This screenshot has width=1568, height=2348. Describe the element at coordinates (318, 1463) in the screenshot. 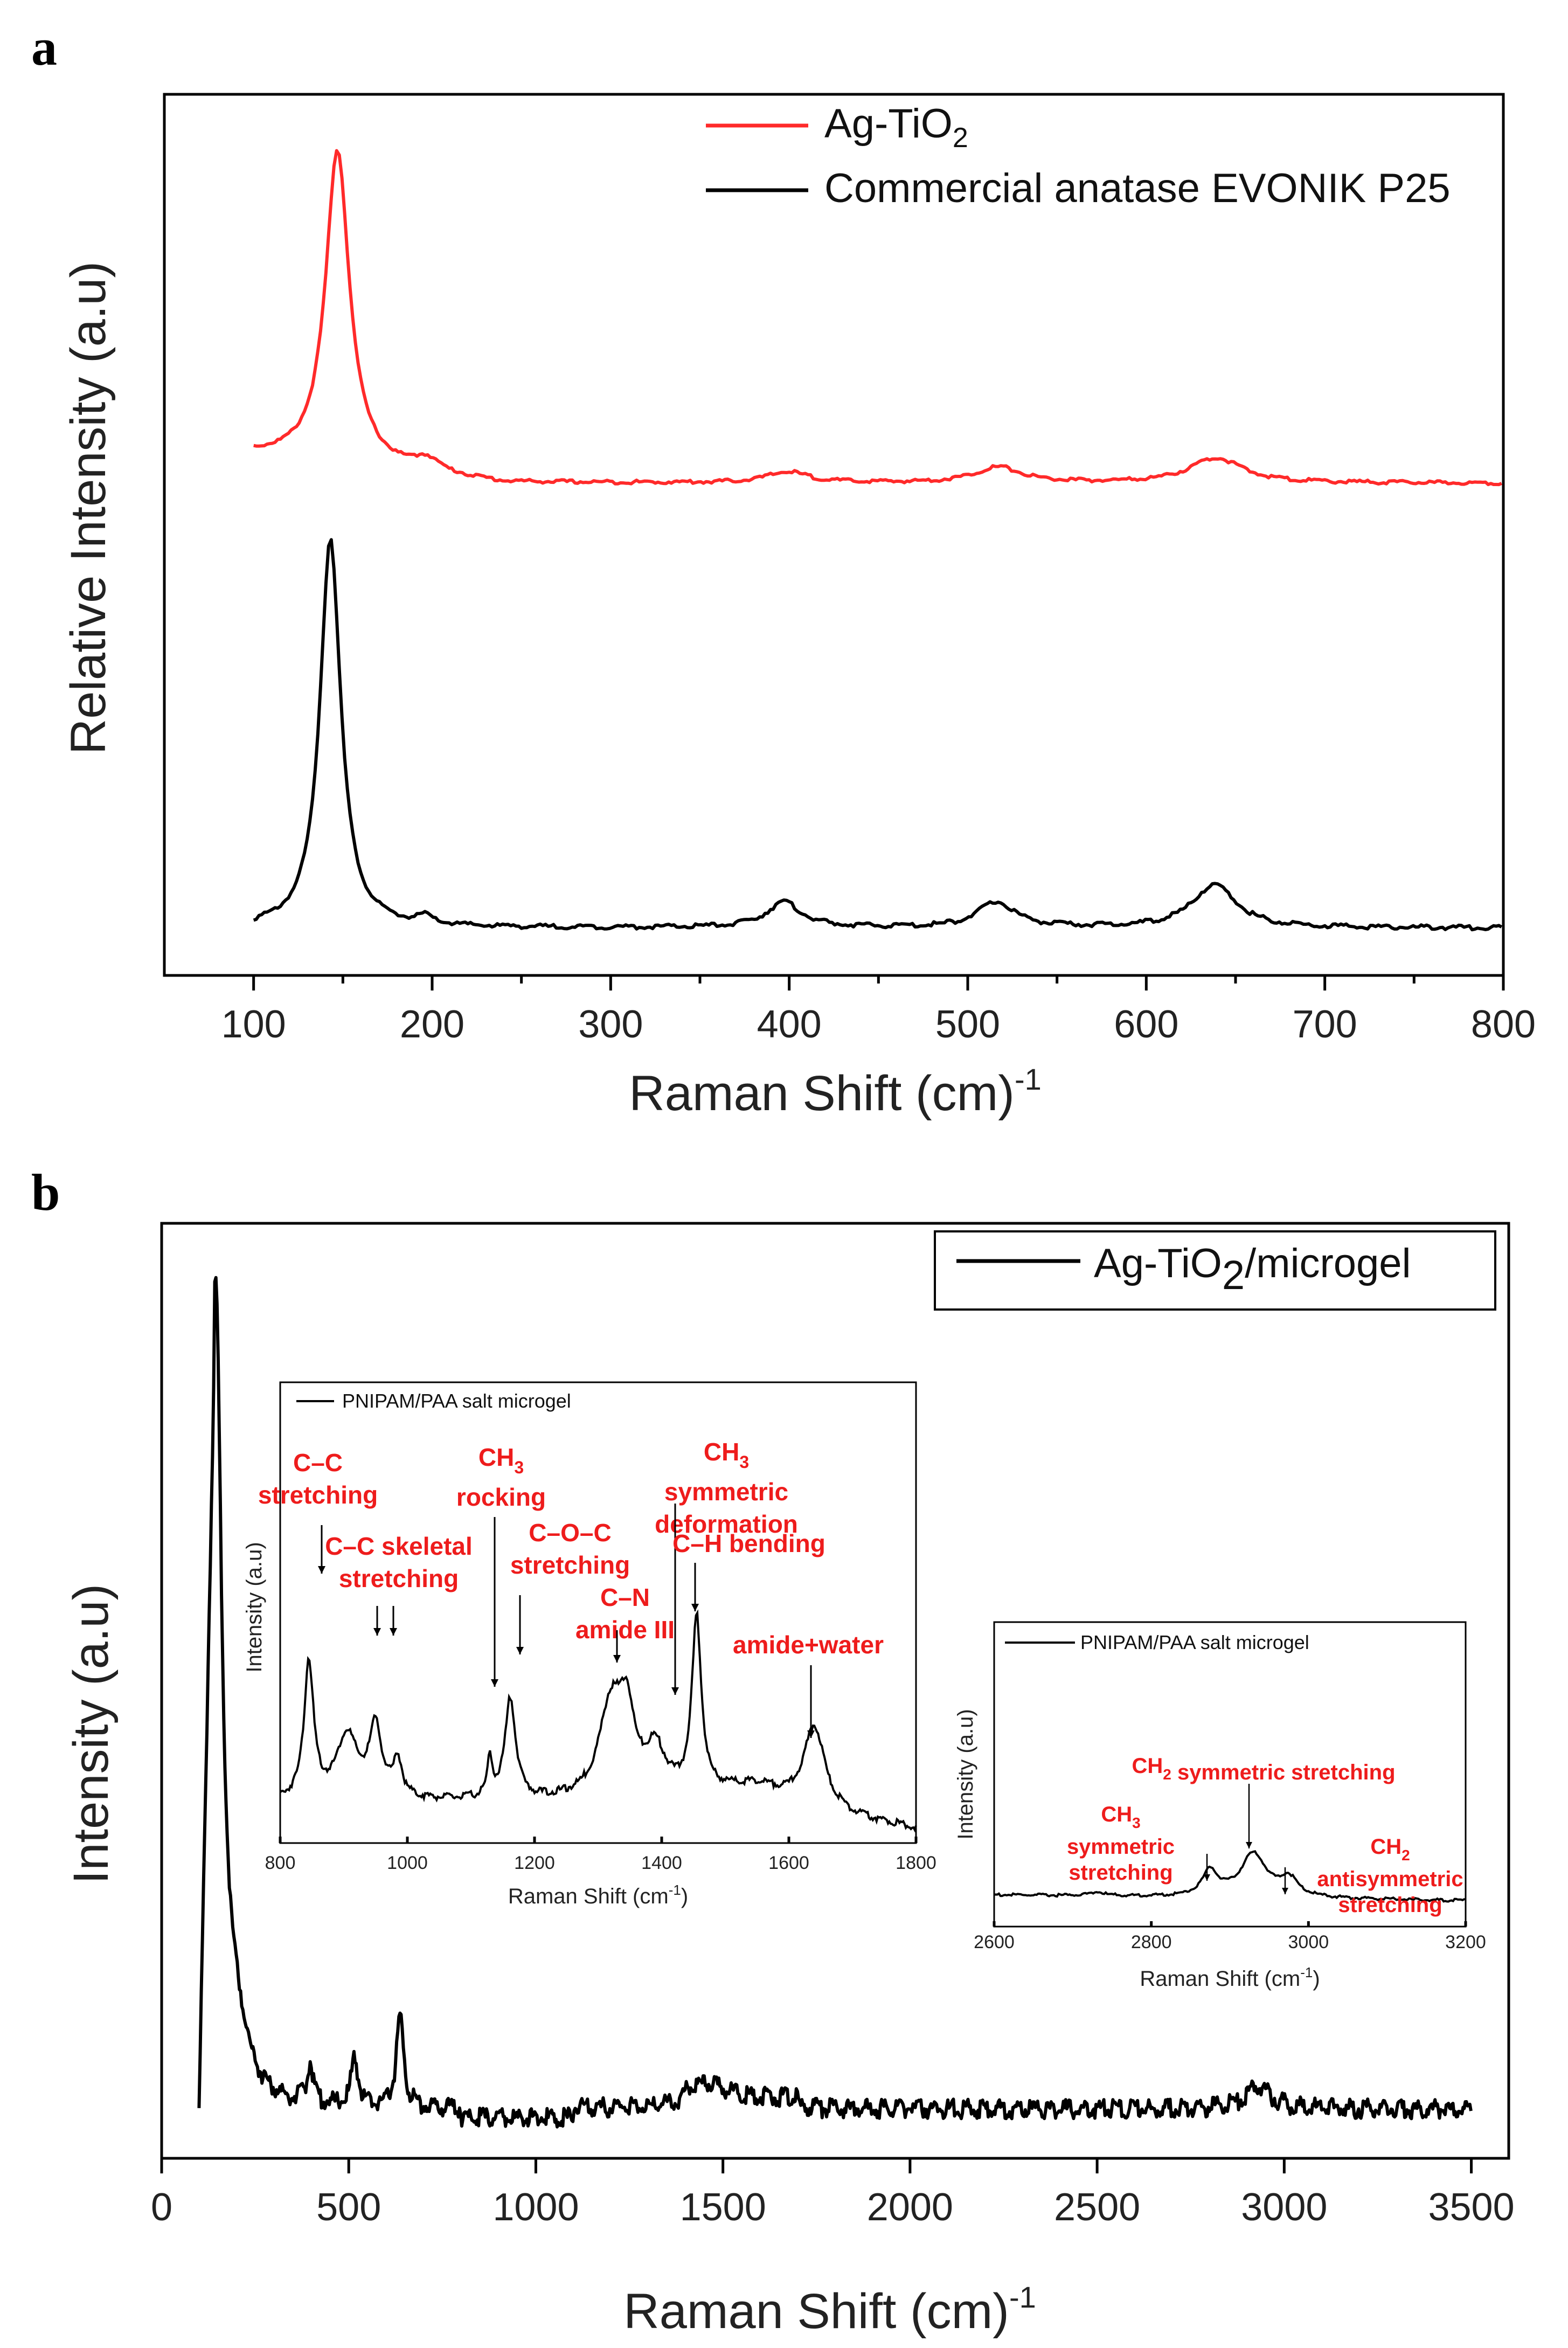

I see `inset-1-annotation-line: C–C` at that location.